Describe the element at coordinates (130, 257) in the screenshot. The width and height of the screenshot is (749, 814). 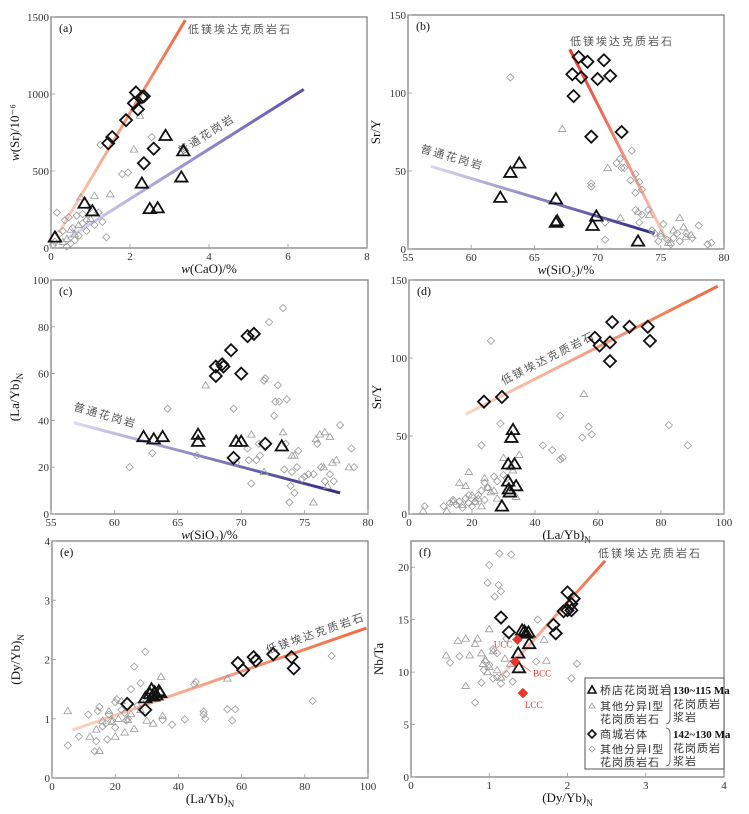
I see `x-tick-label: 2` at that location.